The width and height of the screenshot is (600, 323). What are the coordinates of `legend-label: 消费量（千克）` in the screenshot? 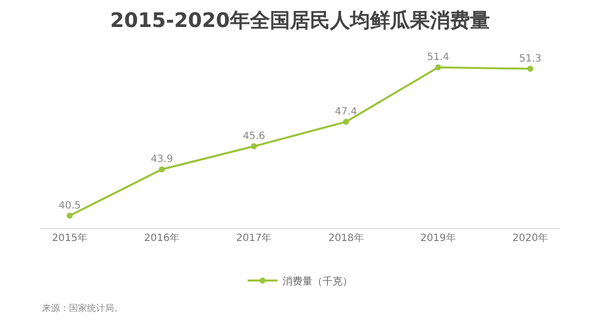 It's located at (317, 281).